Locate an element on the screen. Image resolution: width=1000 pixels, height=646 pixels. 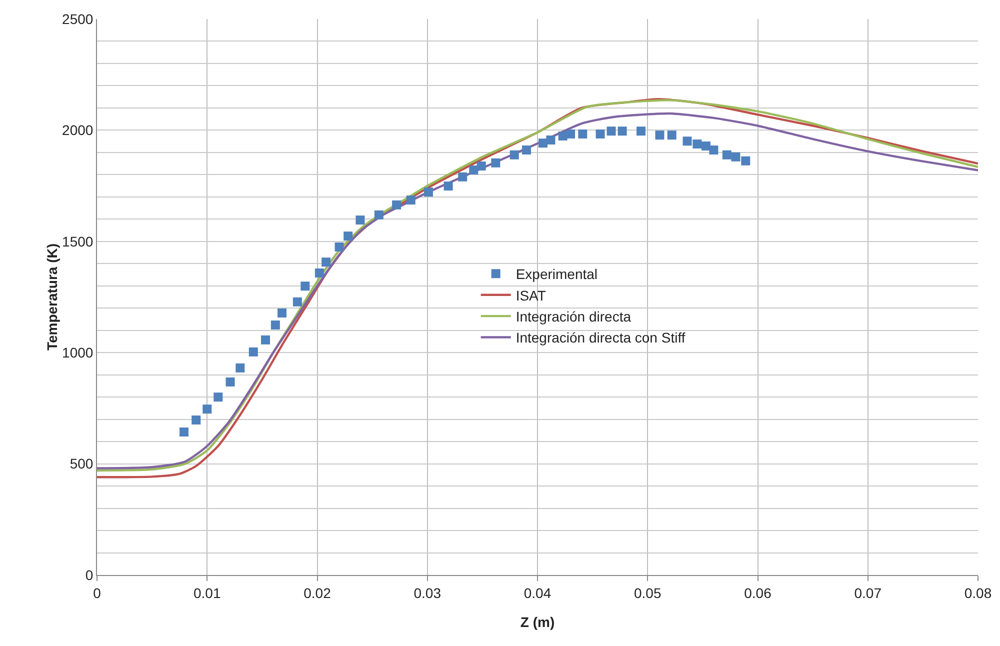
y-tick-label: 1000 is located at coordinates (78, 352).